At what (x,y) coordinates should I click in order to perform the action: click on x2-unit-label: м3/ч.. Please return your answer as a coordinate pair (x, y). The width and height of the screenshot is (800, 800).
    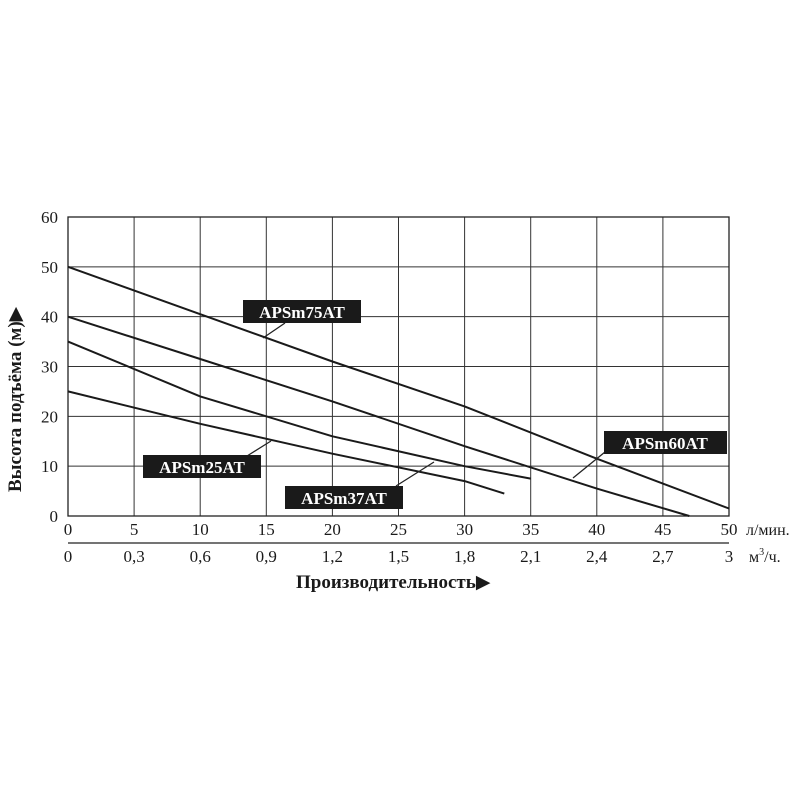
    Looking at the image, I should click on (765, 556).